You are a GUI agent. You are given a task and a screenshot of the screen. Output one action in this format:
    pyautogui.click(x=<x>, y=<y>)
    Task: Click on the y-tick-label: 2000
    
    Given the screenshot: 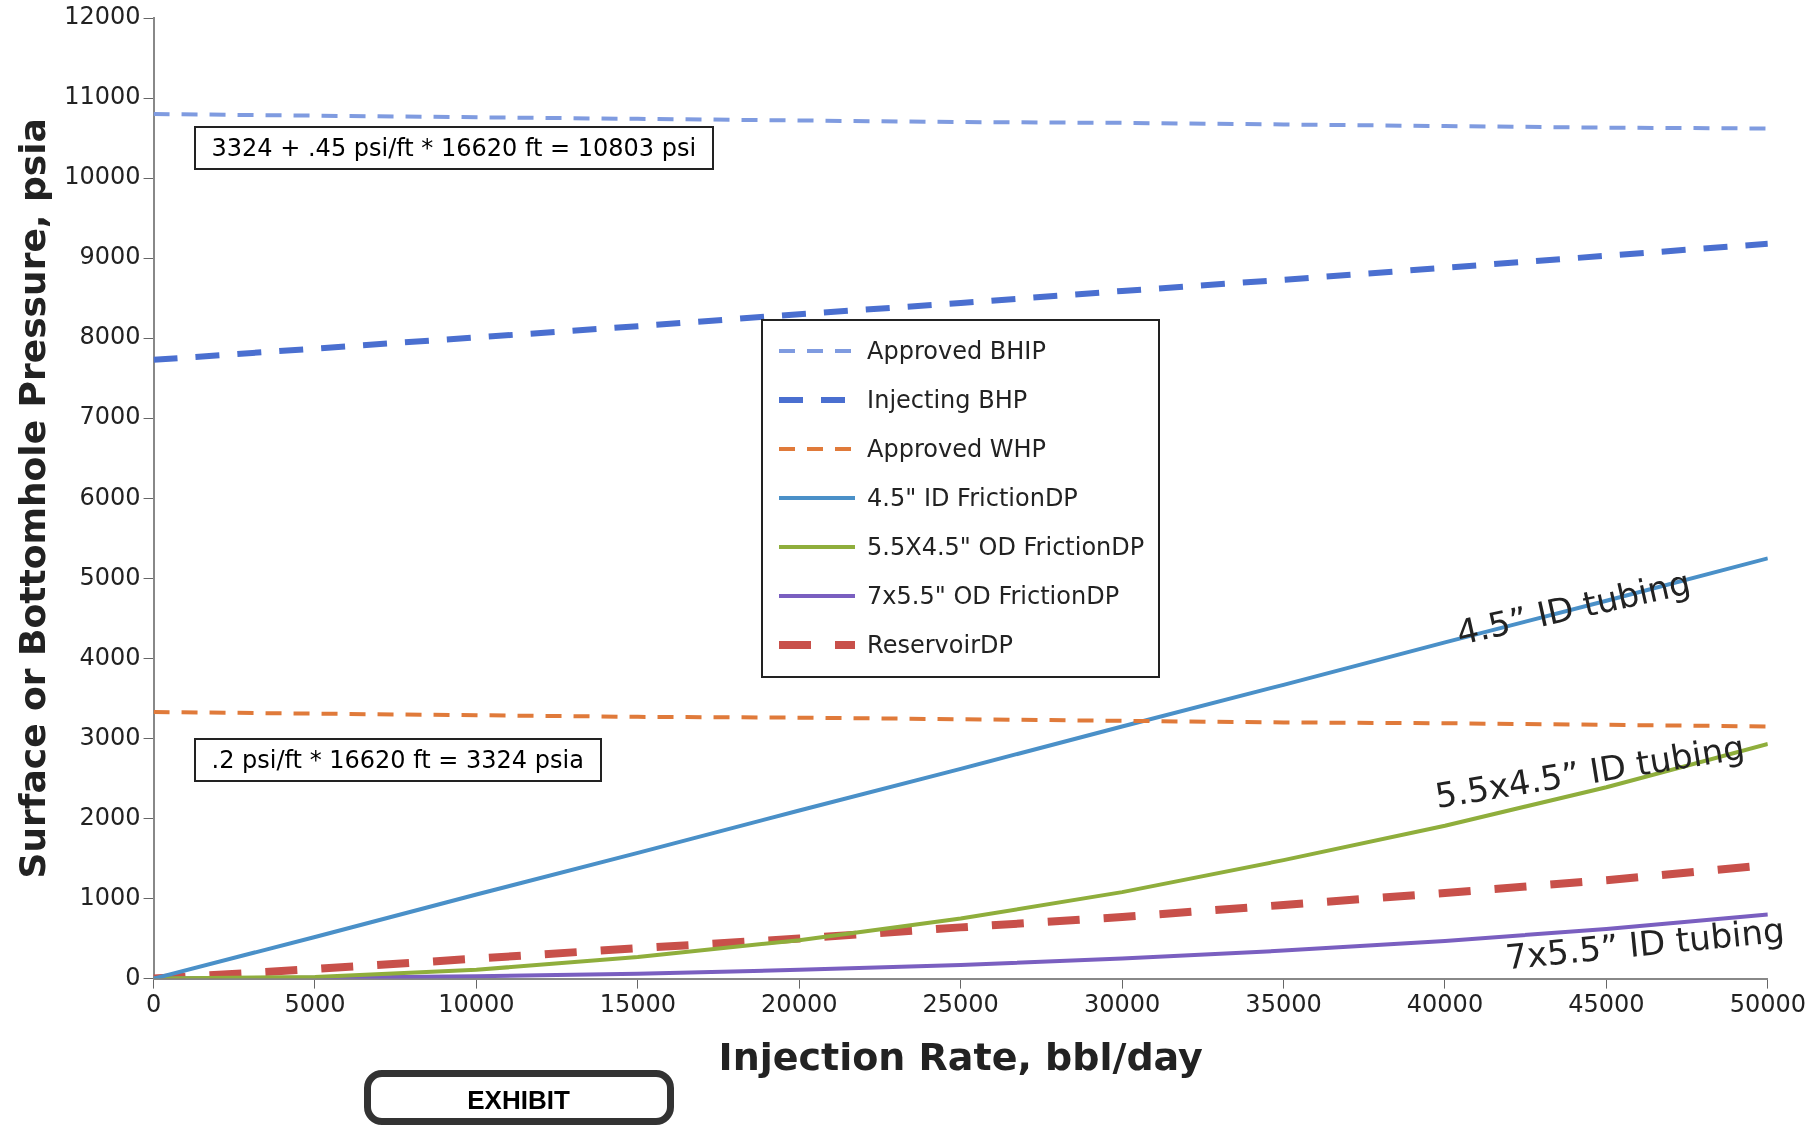 What is the action you would take?
    pyautogui.click(x=110, y=816)
    